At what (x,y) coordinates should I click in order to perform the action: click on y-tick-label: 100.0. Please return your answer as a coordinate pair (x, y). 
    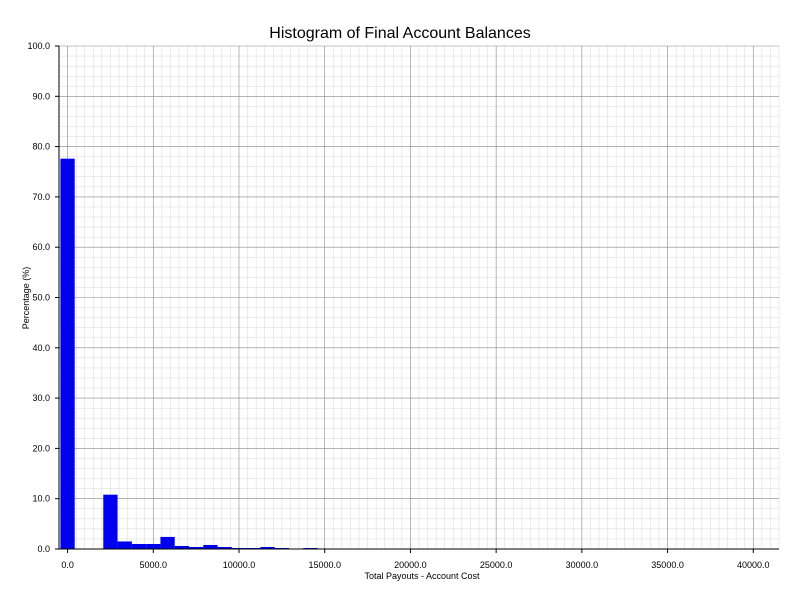
    Looking at the image, I should click on (38, 46).